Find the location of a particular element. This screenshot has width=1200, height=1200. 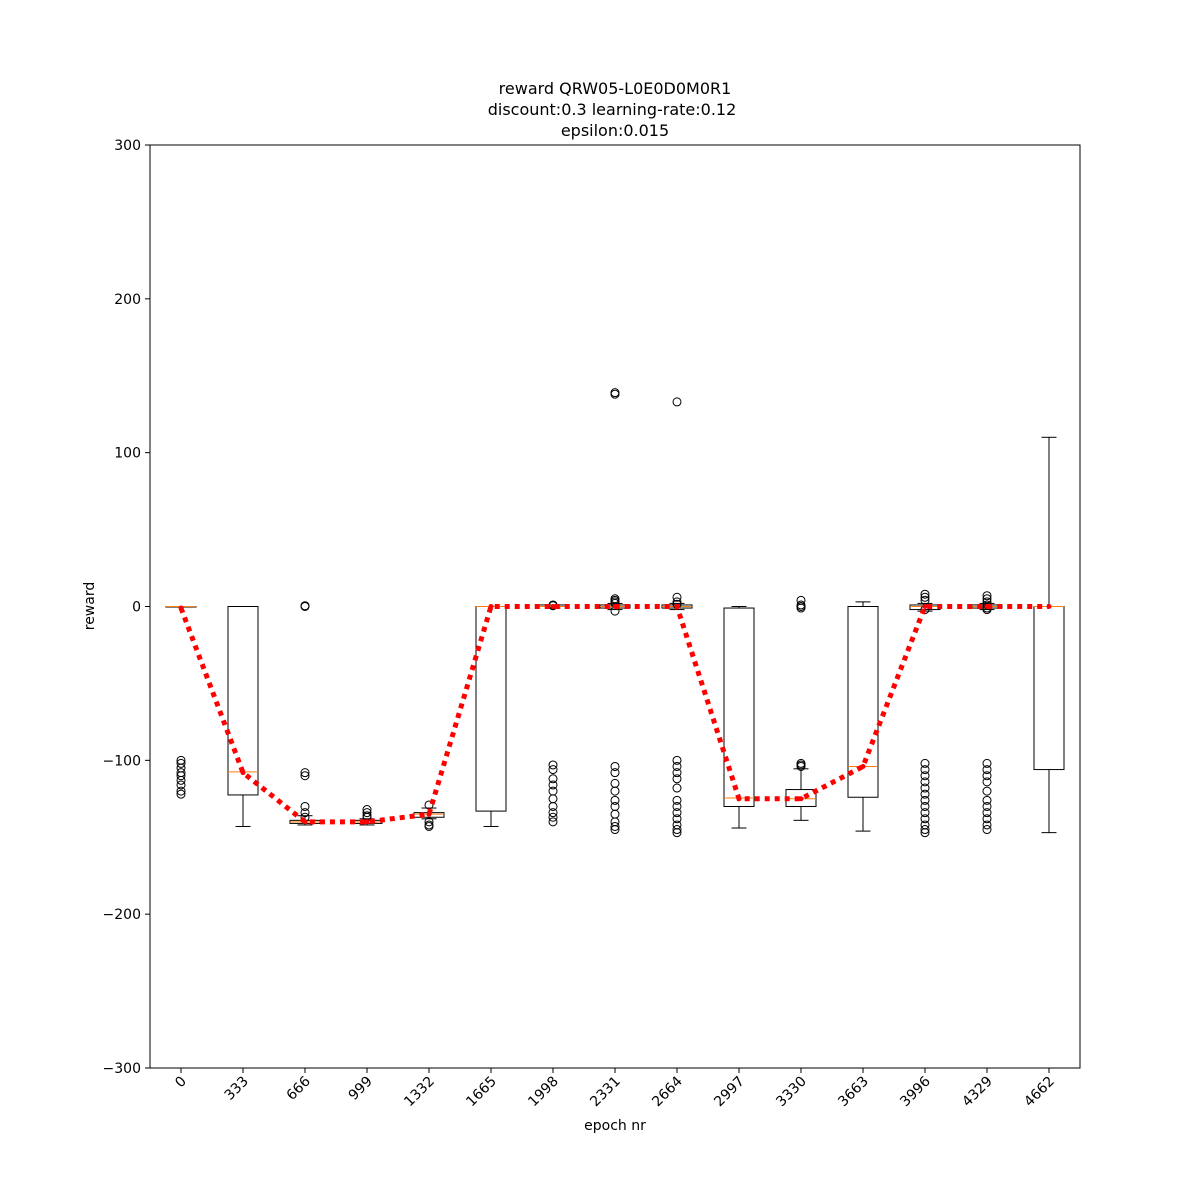

chart-subtitle: epsilon:0.015 is located at coordinates (615, 130).